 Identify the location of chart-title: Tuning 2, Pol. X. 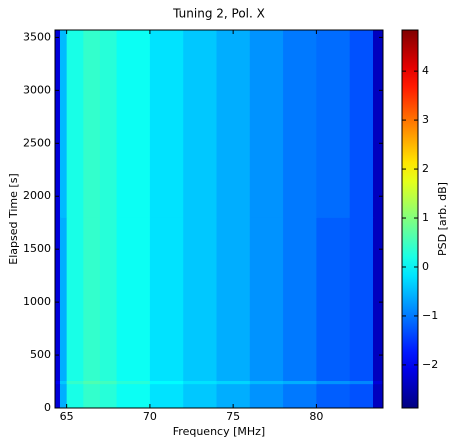
(218, 14).